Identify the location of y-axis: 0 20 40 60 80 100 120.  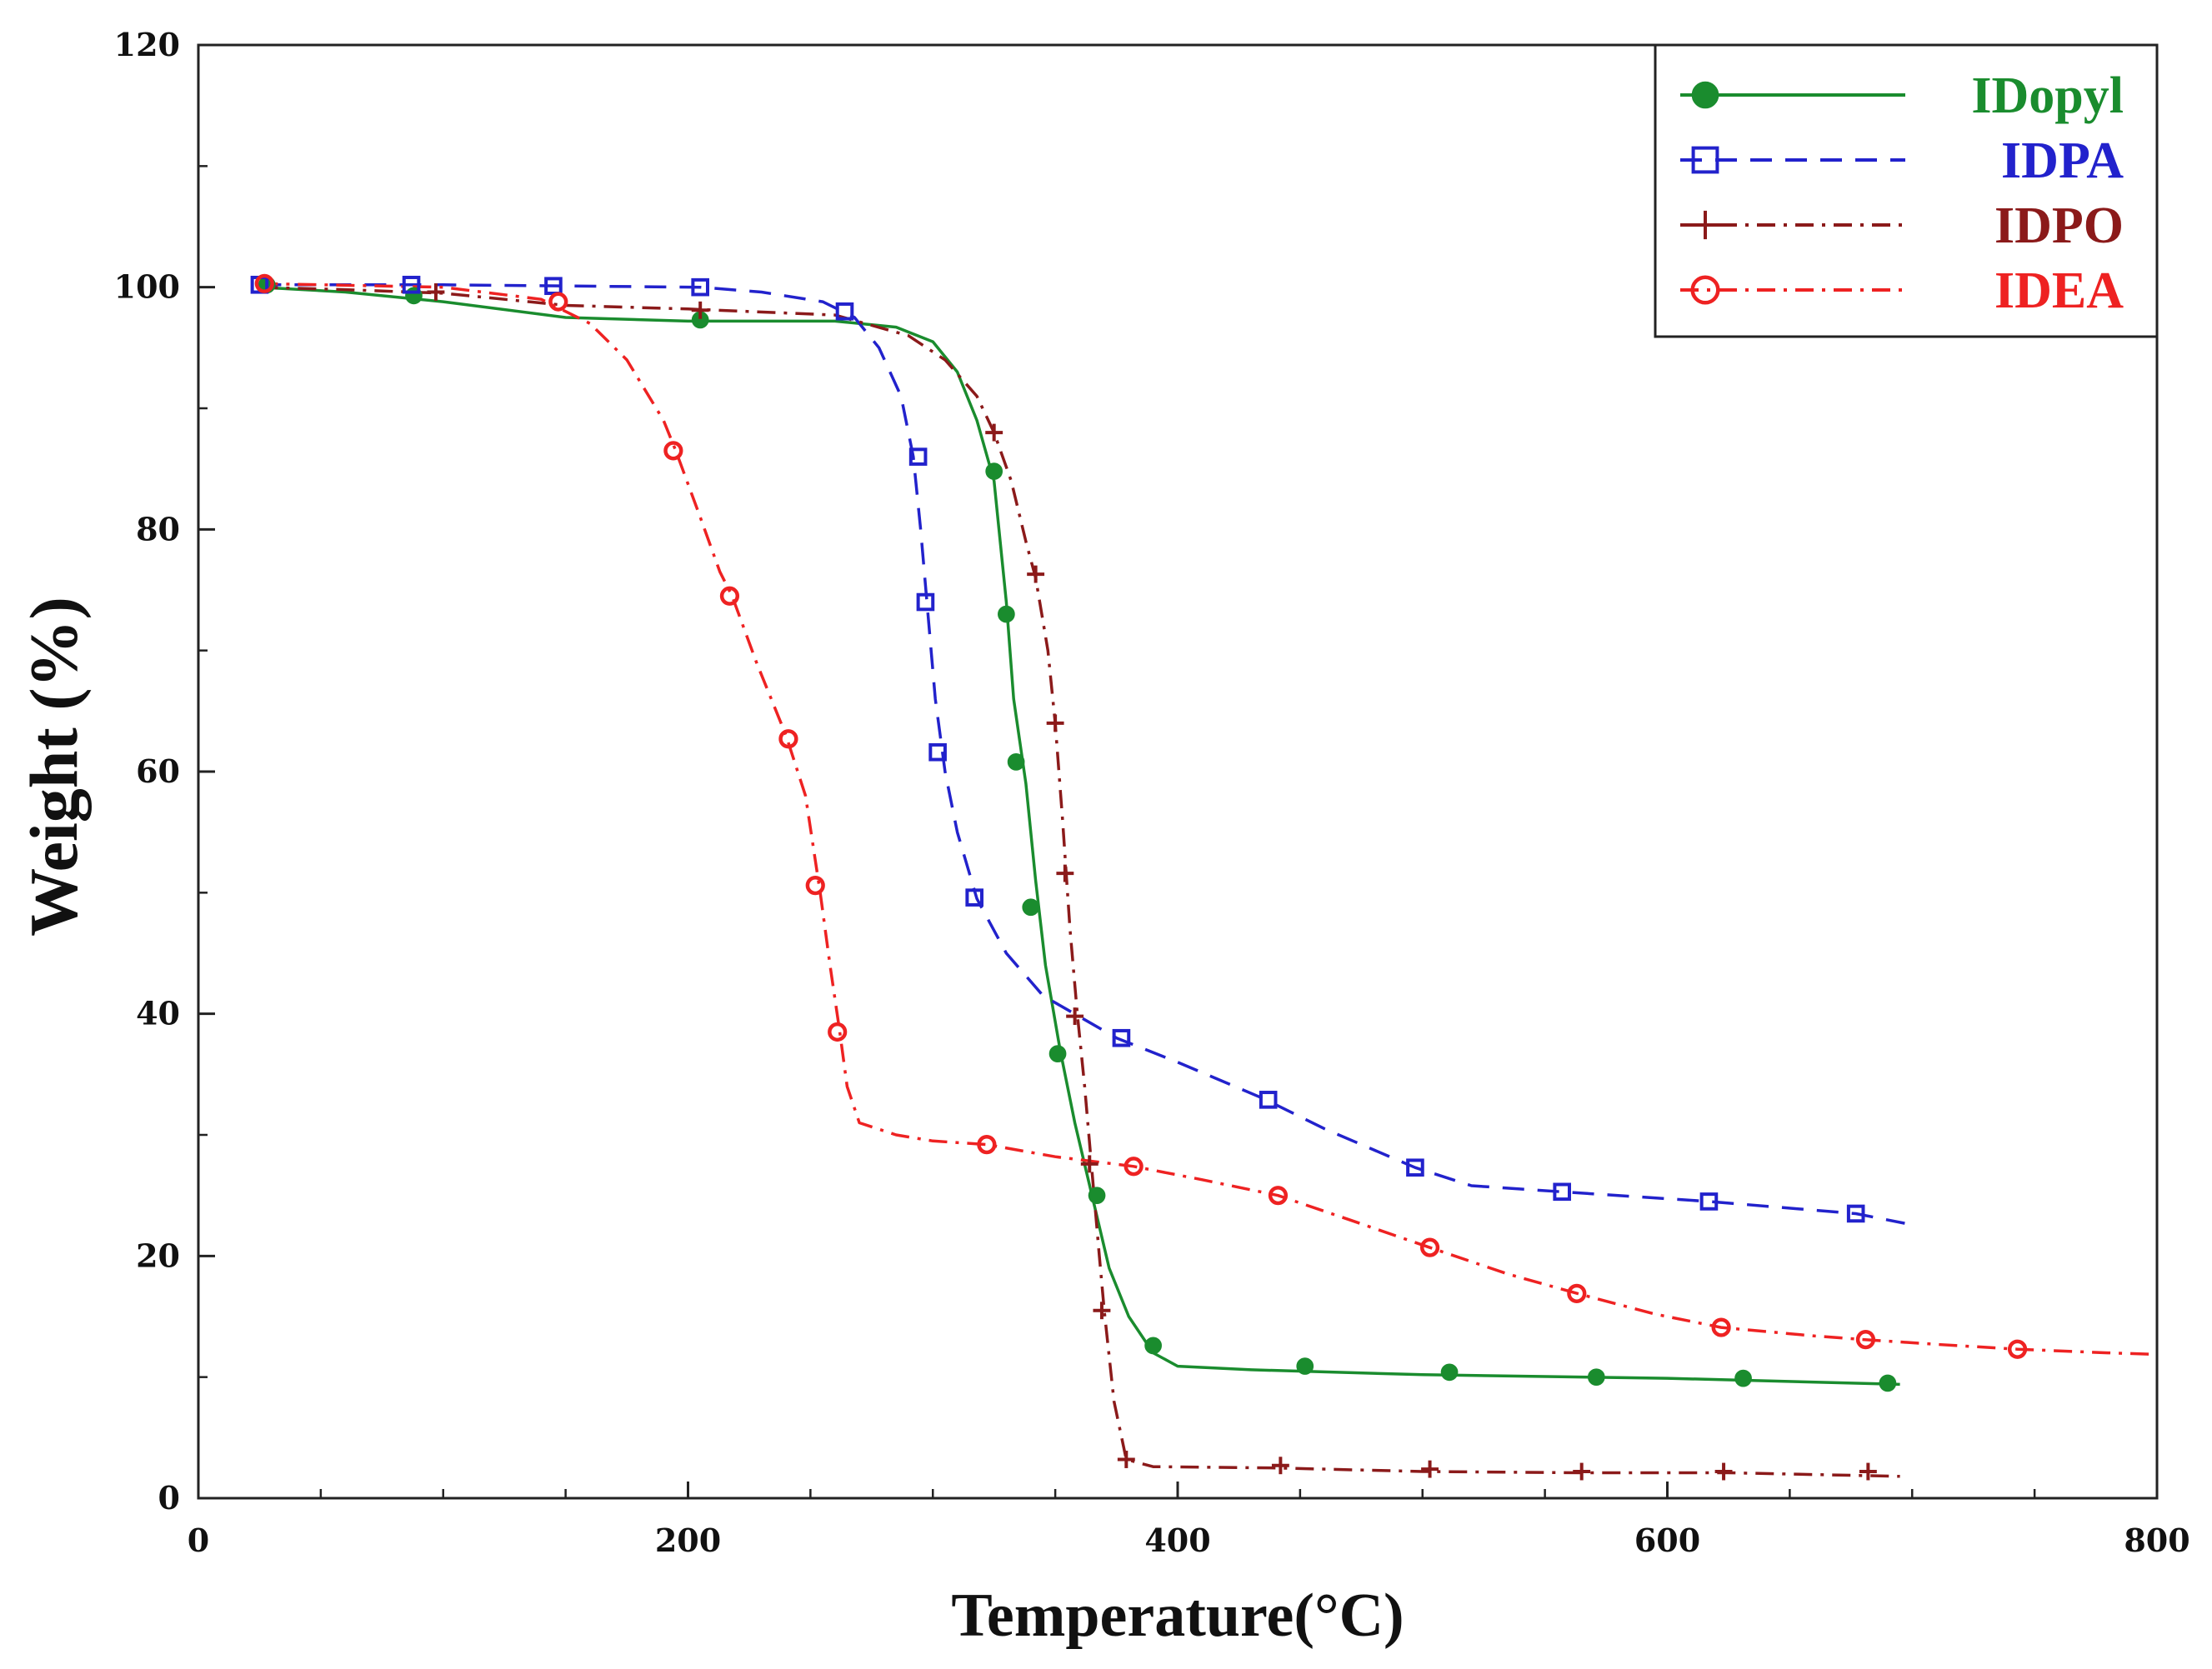
(164, 771).